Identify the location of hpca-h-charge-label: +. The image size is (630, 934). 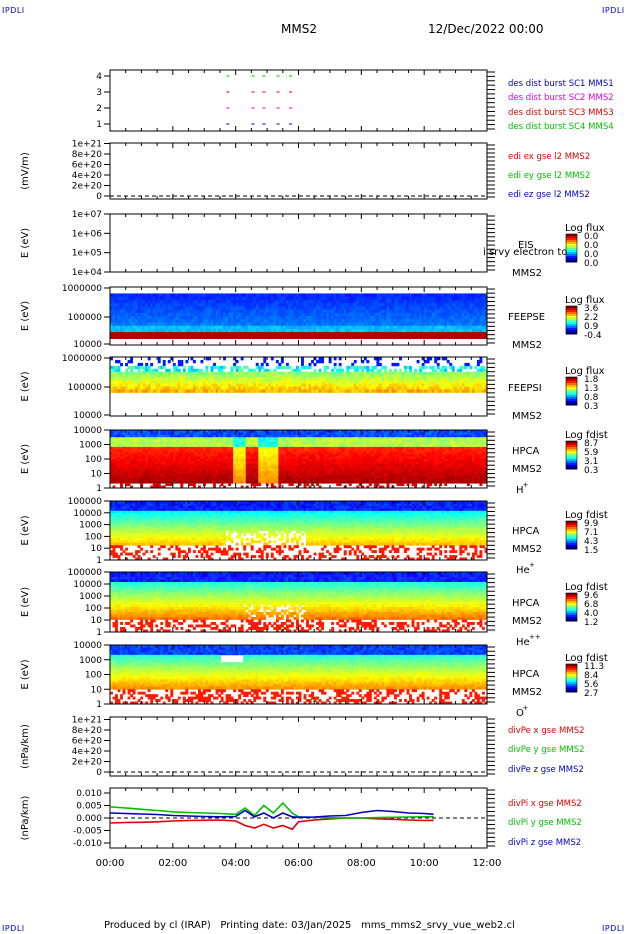
(526, 485).